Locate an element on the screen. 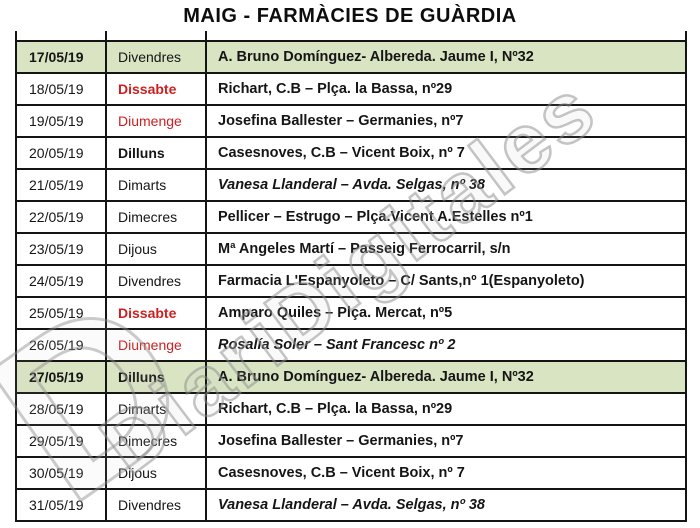 Image resolution: width=700 pixels, height=528 pixels. date-cell: 21/05/19 is located at coordinates (62, 185).